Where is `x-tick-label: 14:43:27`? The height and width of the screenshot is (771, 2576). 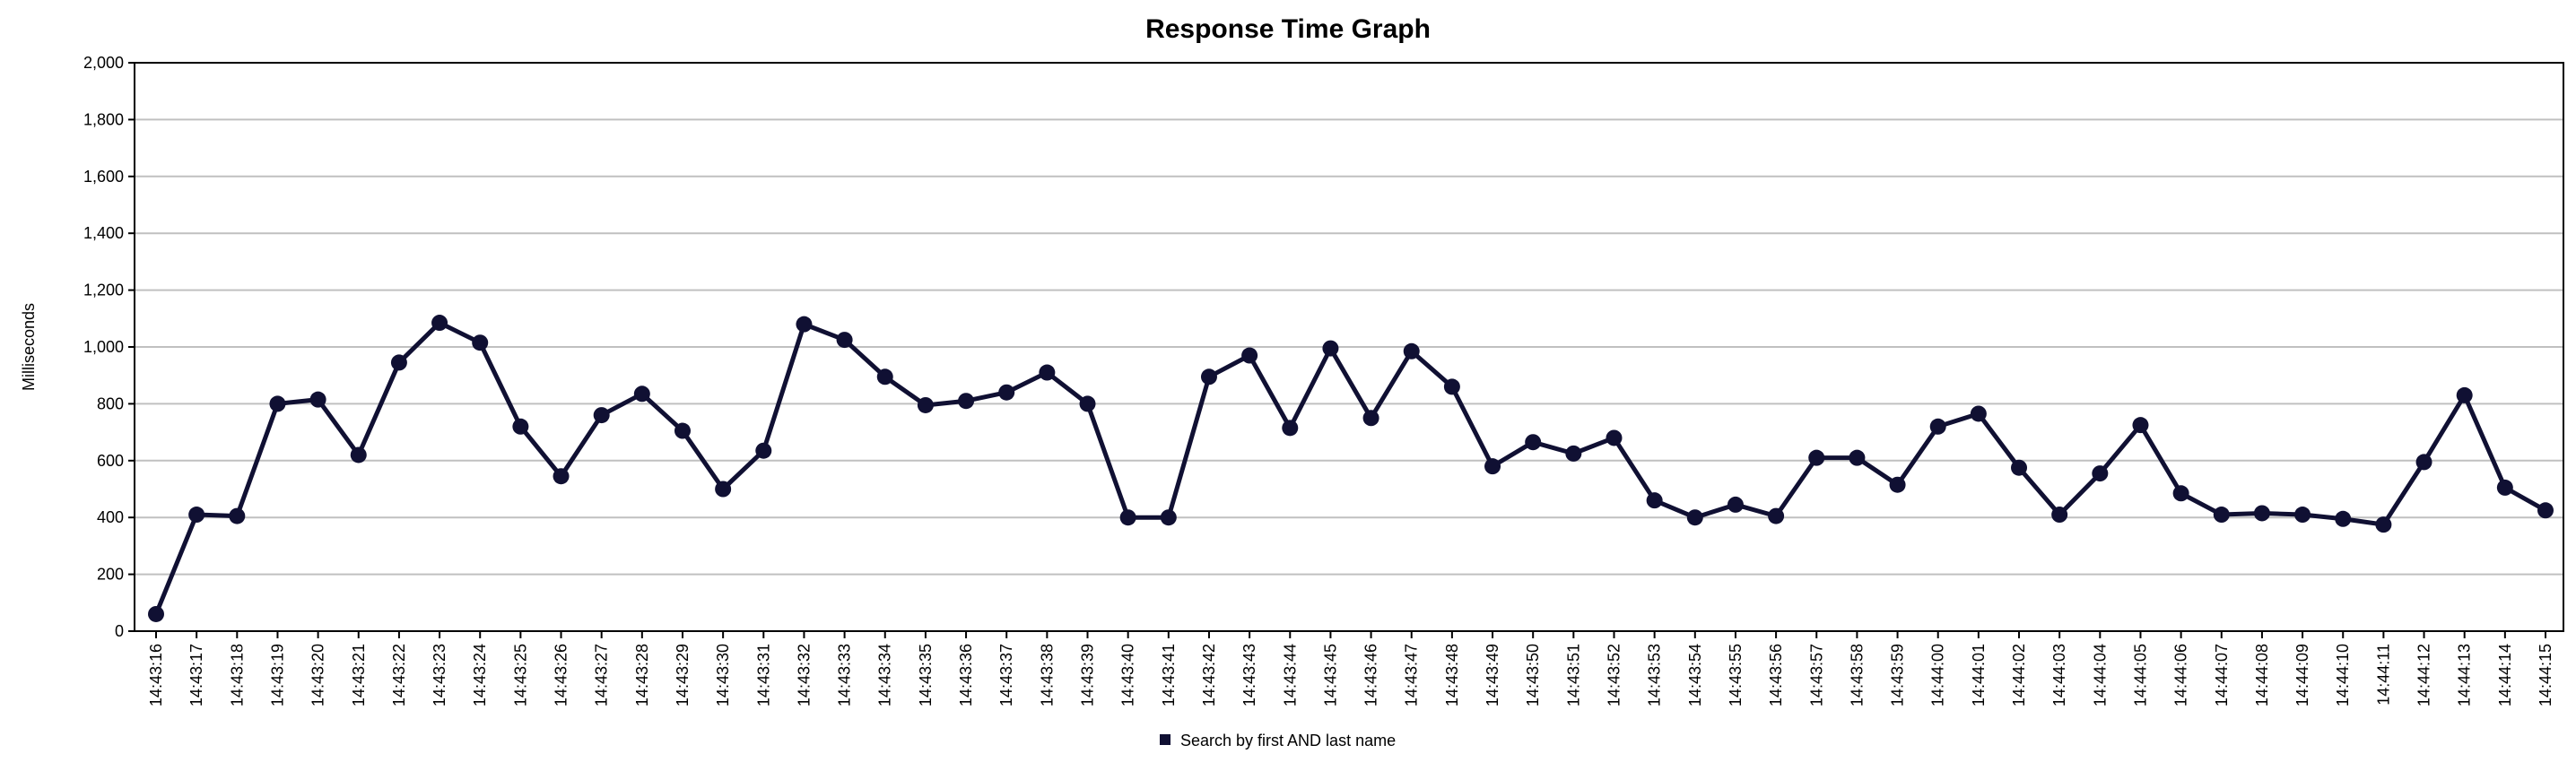
x-tick-label: 14:43:27 is located at coordinates (602, 675).